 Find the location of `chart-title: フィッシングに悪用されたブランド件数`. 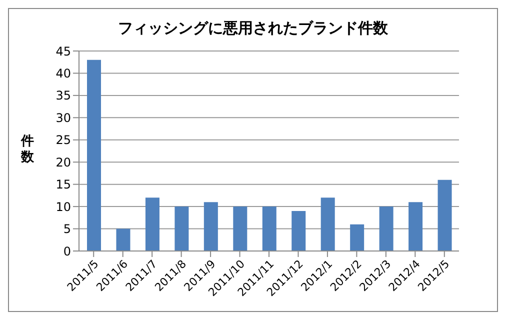

chart-title: フィッシングに悪用されたブランド件数 is located at coordinates (253, 29).